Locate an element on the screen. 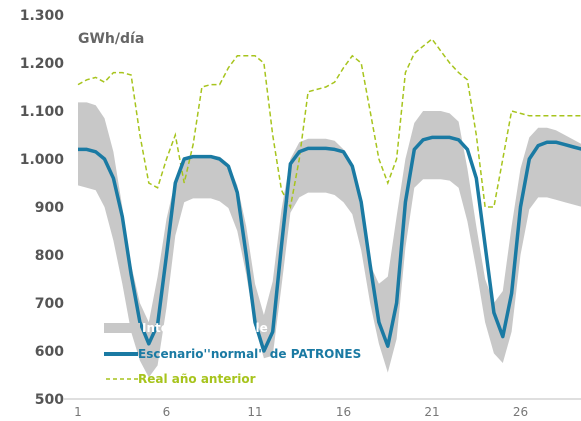 The height and width of the screenshot is (421, 581). y-tick-label: 1.200 is located at coordinates (42, 64).